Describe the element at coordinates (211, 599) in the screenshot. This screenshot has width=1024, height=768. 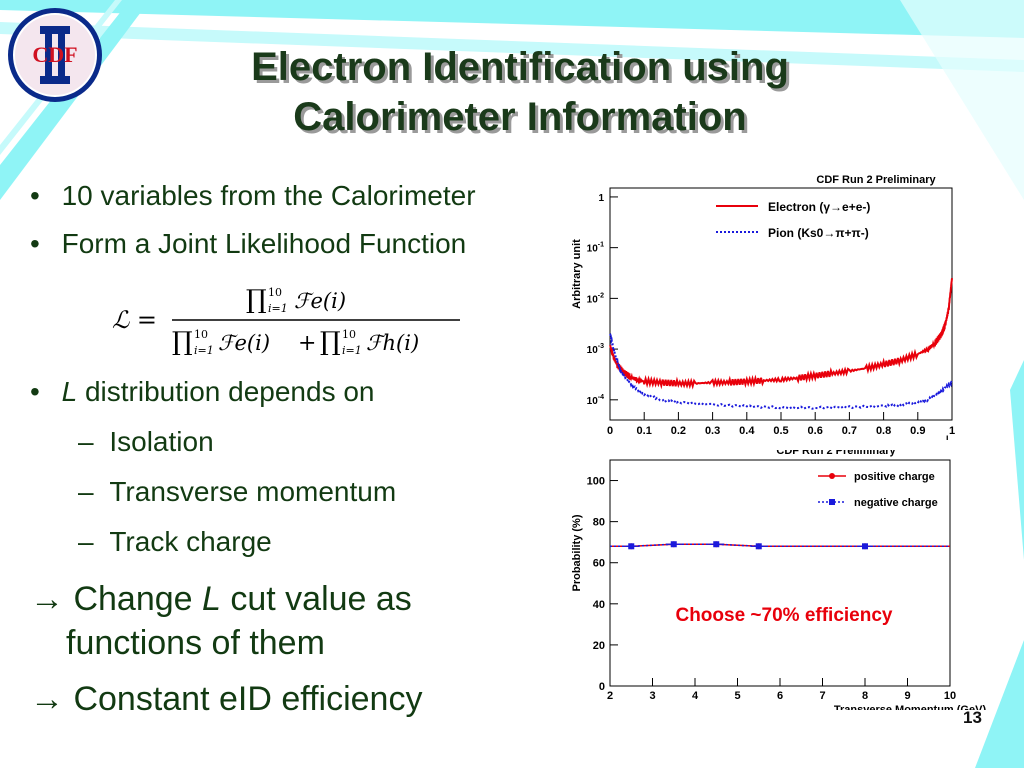
I see `arrow-point-cut-italic: L` at that location.